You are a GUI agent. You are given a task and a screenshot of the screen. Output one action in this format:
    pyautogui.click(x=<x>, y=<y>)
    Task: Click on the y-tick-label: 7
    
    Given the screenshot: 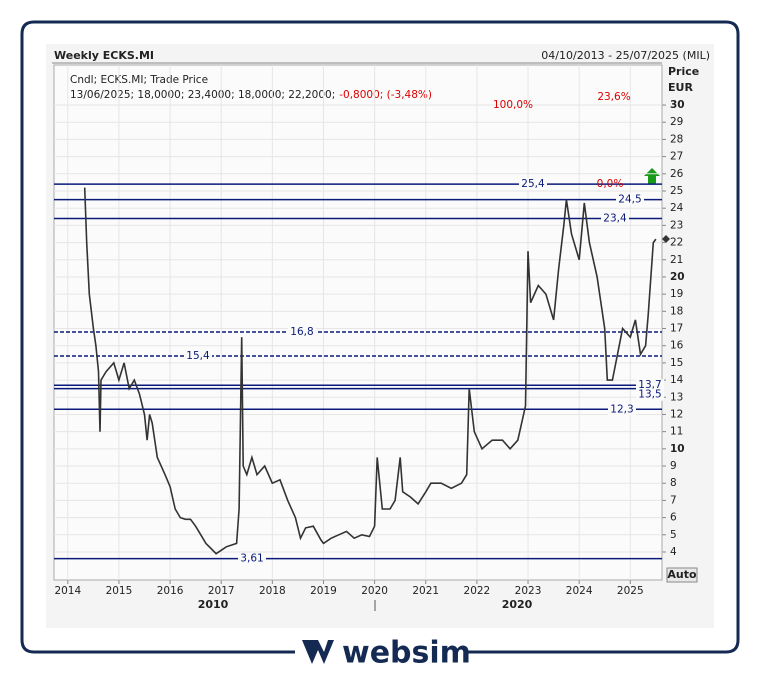 What is the action you would take?
    pyautogui.click(x=673, y=500)
    